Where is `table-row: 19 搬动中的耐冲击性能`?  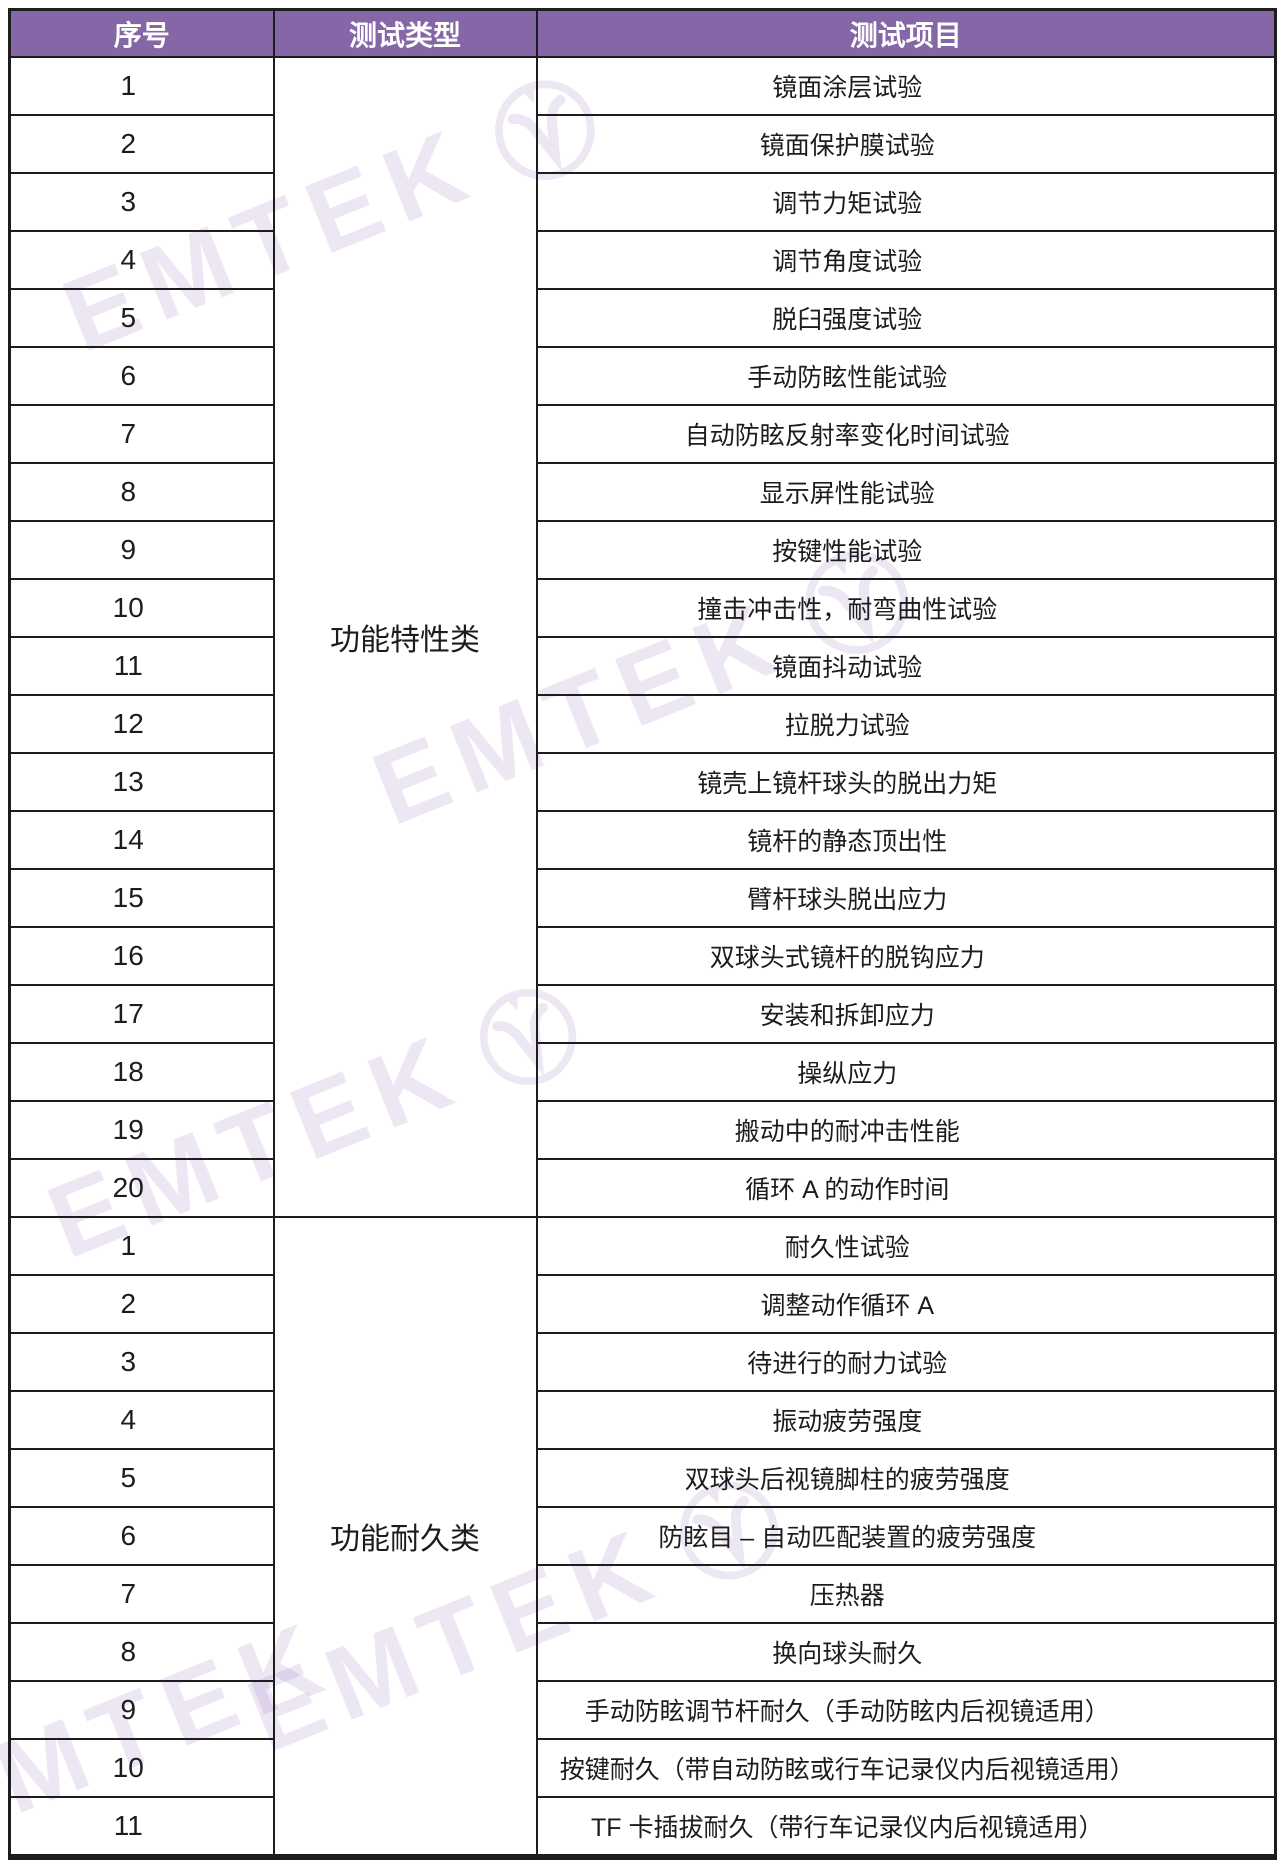
table-row: 19 搬动中的耐冲击性能 is located at coordinates (642, 1130).